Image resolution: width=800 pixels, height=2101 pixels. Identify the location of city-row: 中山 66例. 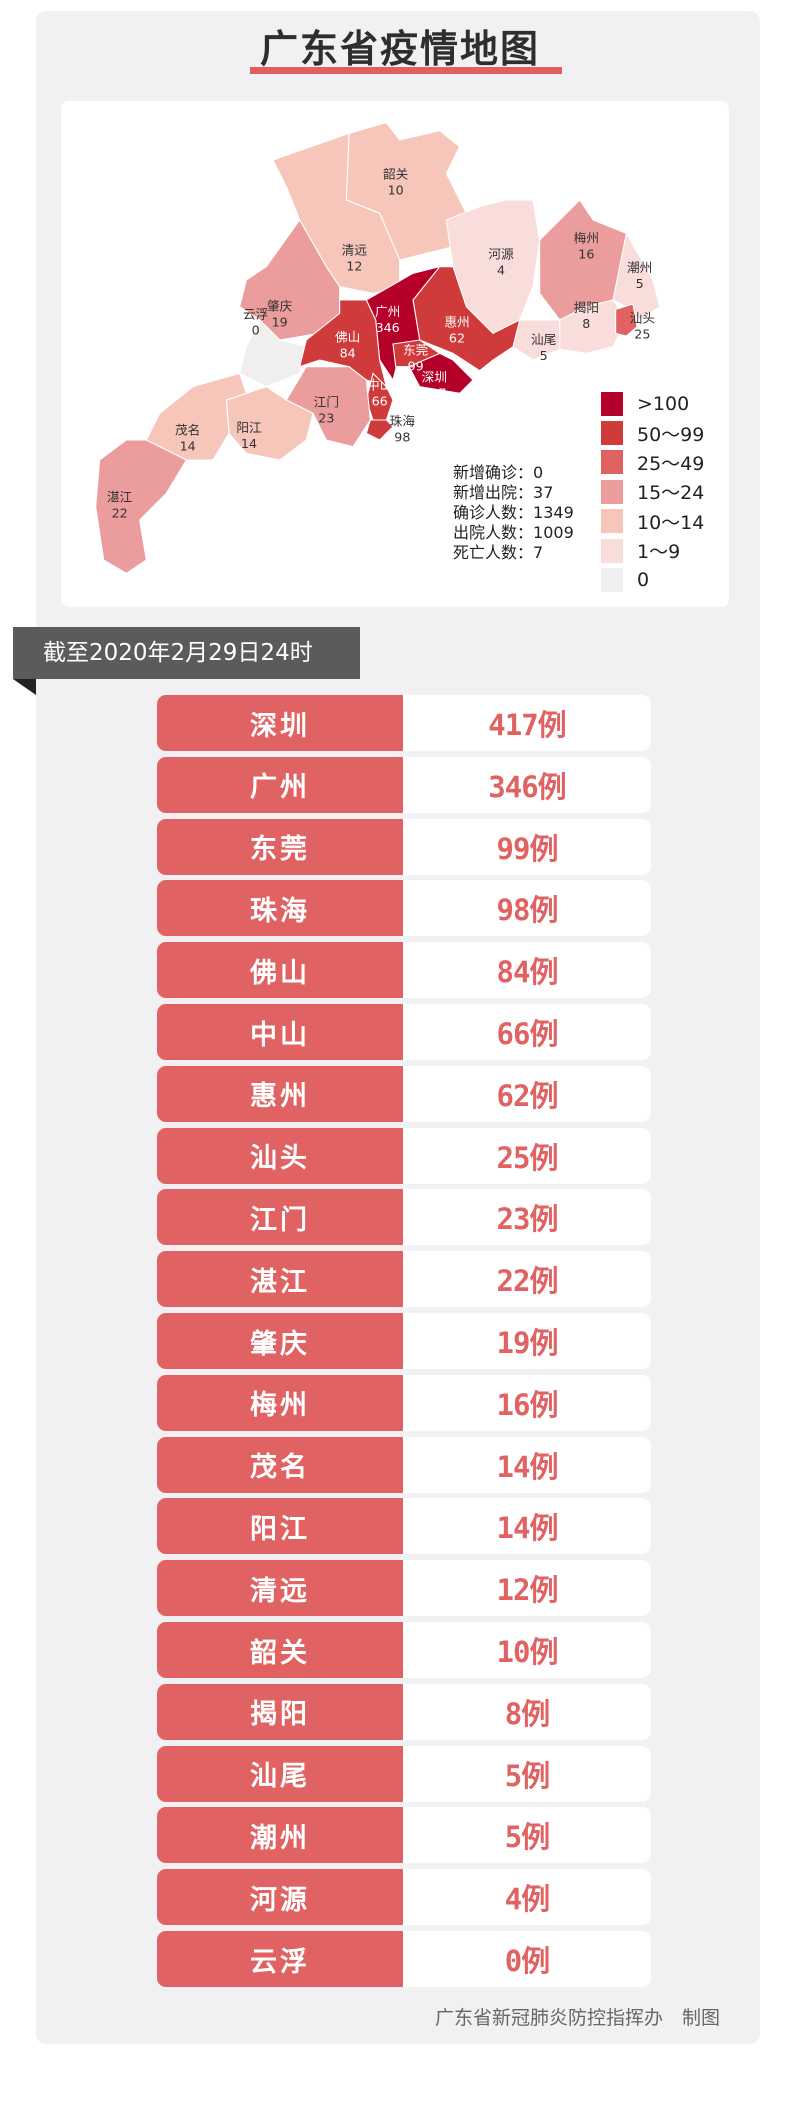
(404, 1032).